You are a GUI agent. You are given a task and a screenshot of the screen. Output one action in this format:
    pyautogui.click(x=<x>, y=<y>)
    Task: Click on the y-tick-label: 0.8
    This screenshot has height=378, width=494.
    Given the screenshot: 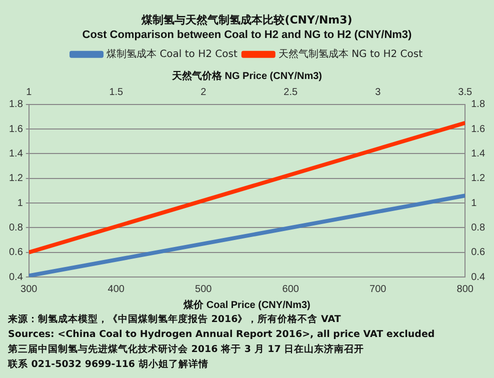 What is the action you would take?
    pyautogui.click(x=16, y=228)
    